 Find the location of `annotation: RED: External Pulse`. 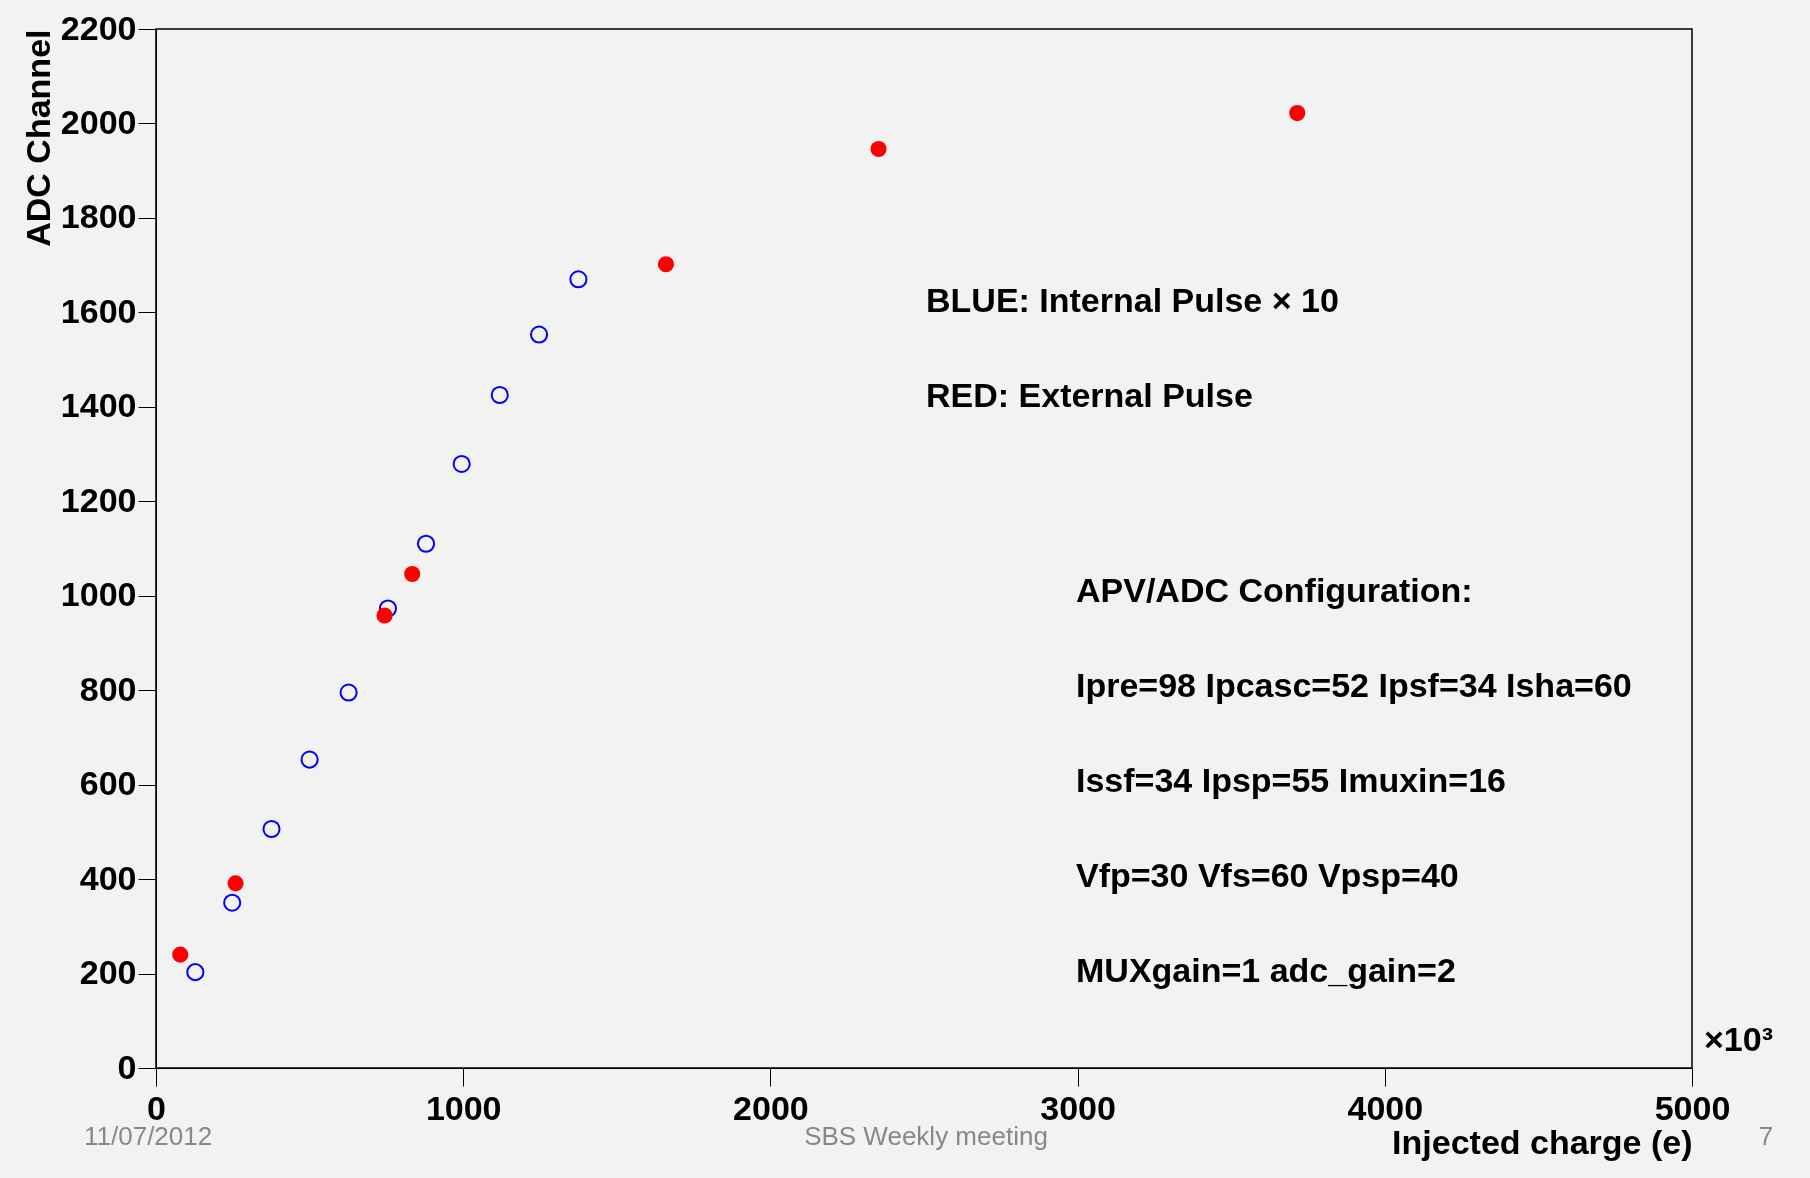

annotation: RED: External Pulse is located at coordinates (1089, 395).